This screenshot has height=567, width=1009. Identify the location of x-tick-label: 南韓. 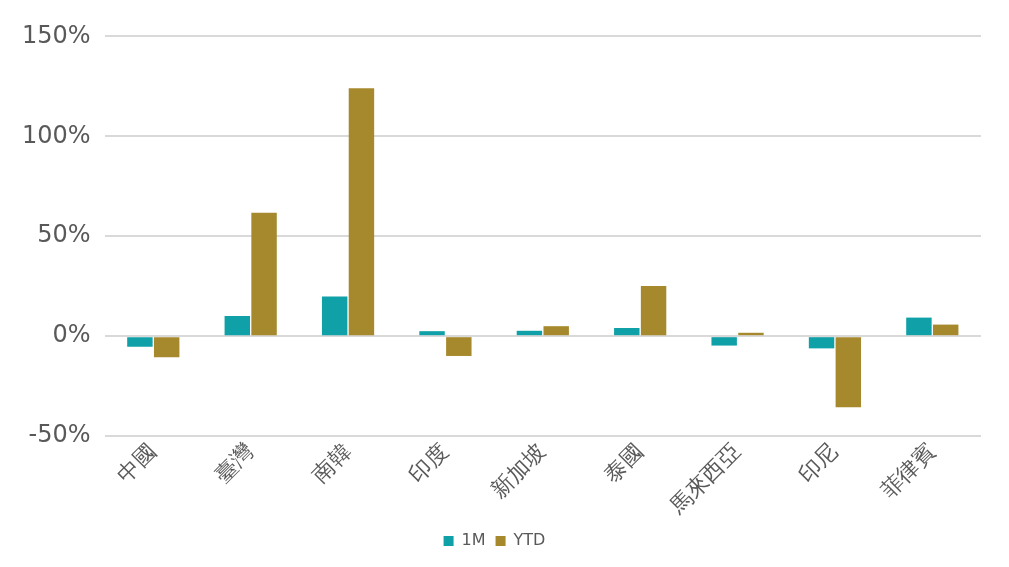
(331, 463).